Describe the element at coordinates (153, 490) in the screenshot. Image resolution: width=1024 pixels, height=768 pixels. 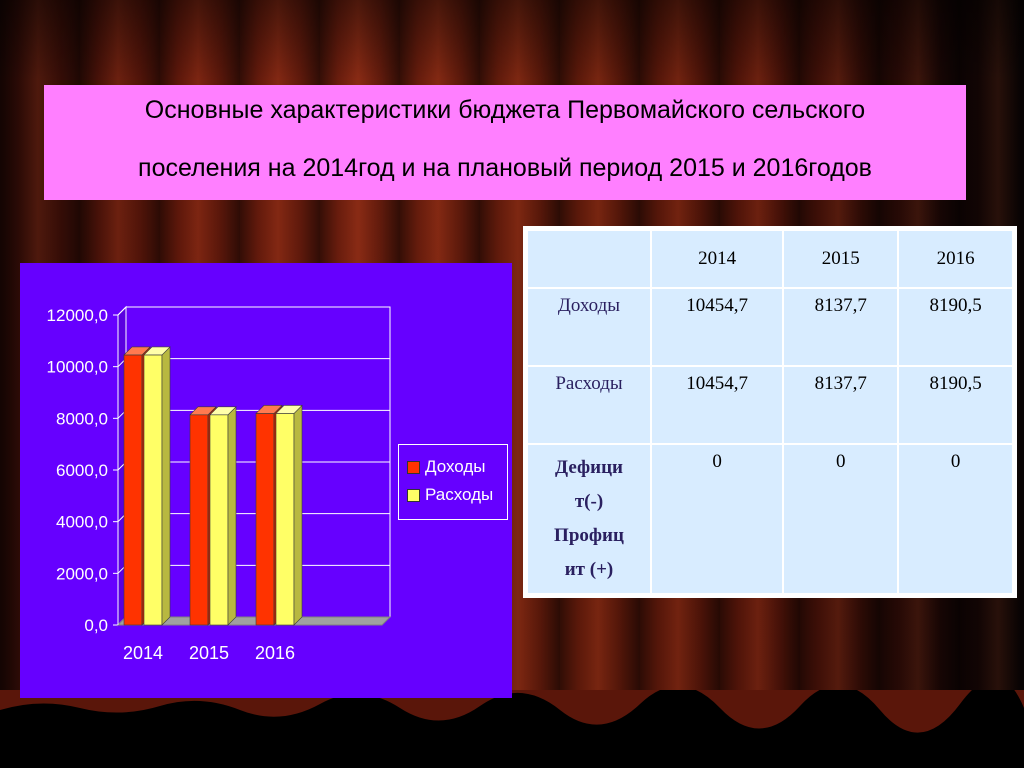
I see `bar-expenses-2014` at that location.